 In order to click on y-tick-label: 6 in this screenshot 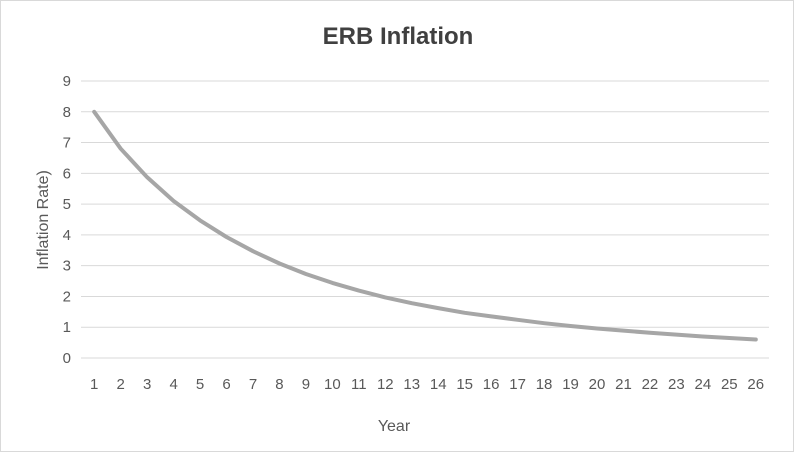, I will do `click(67, 173)`.